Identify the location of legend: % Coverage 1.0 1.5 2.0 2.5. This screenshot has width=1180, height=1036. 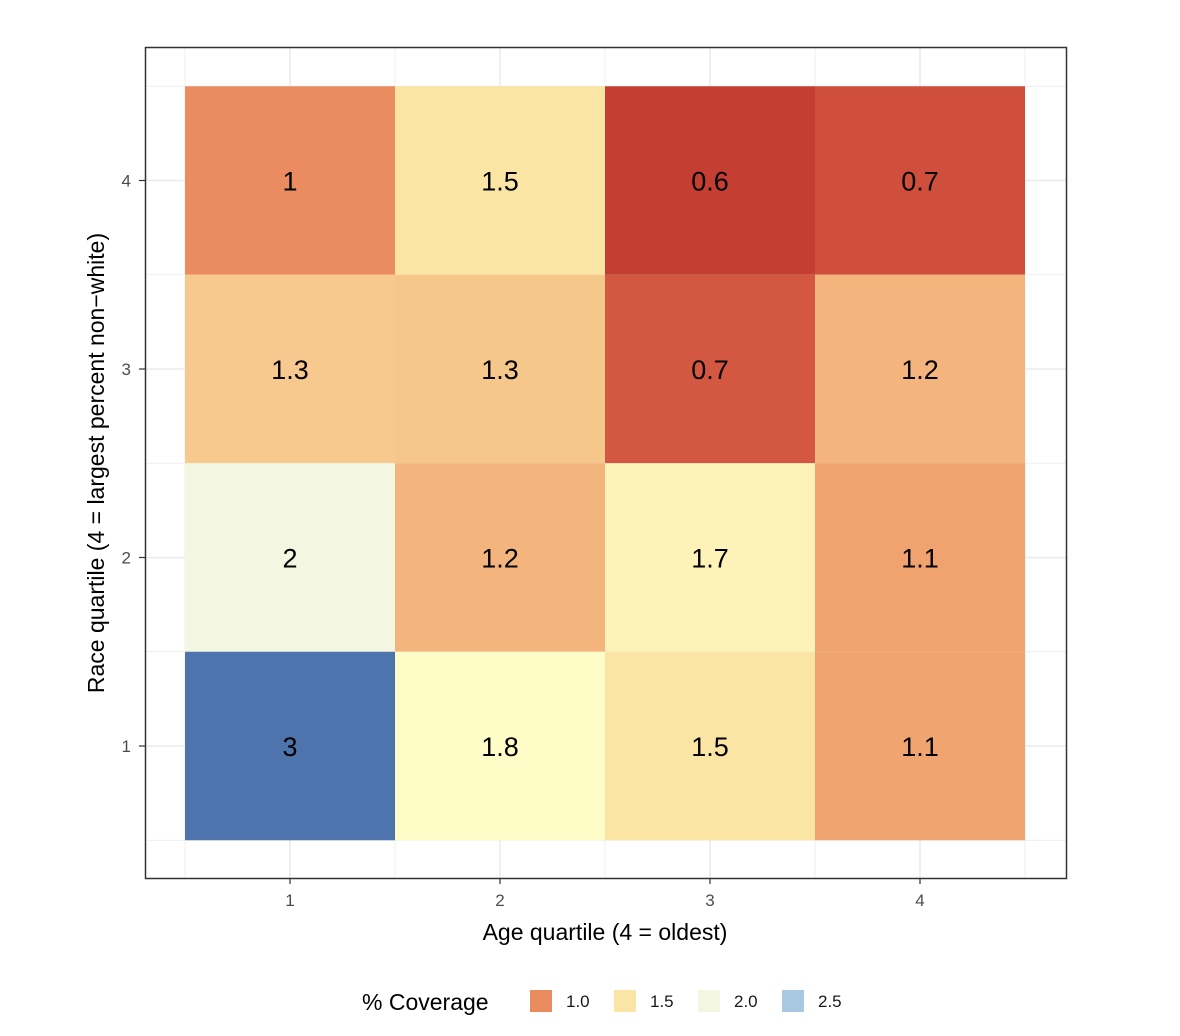
(602, 1002).